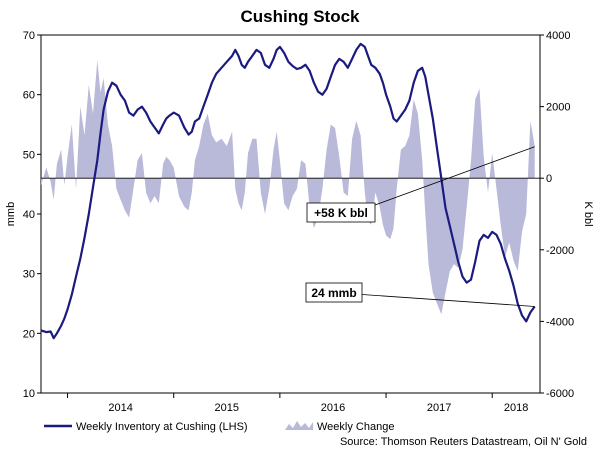  What do you see at coordinates (29, 334) in the screenshot?
I see `left-tick-label: 20` at bounding box center [29, 334].